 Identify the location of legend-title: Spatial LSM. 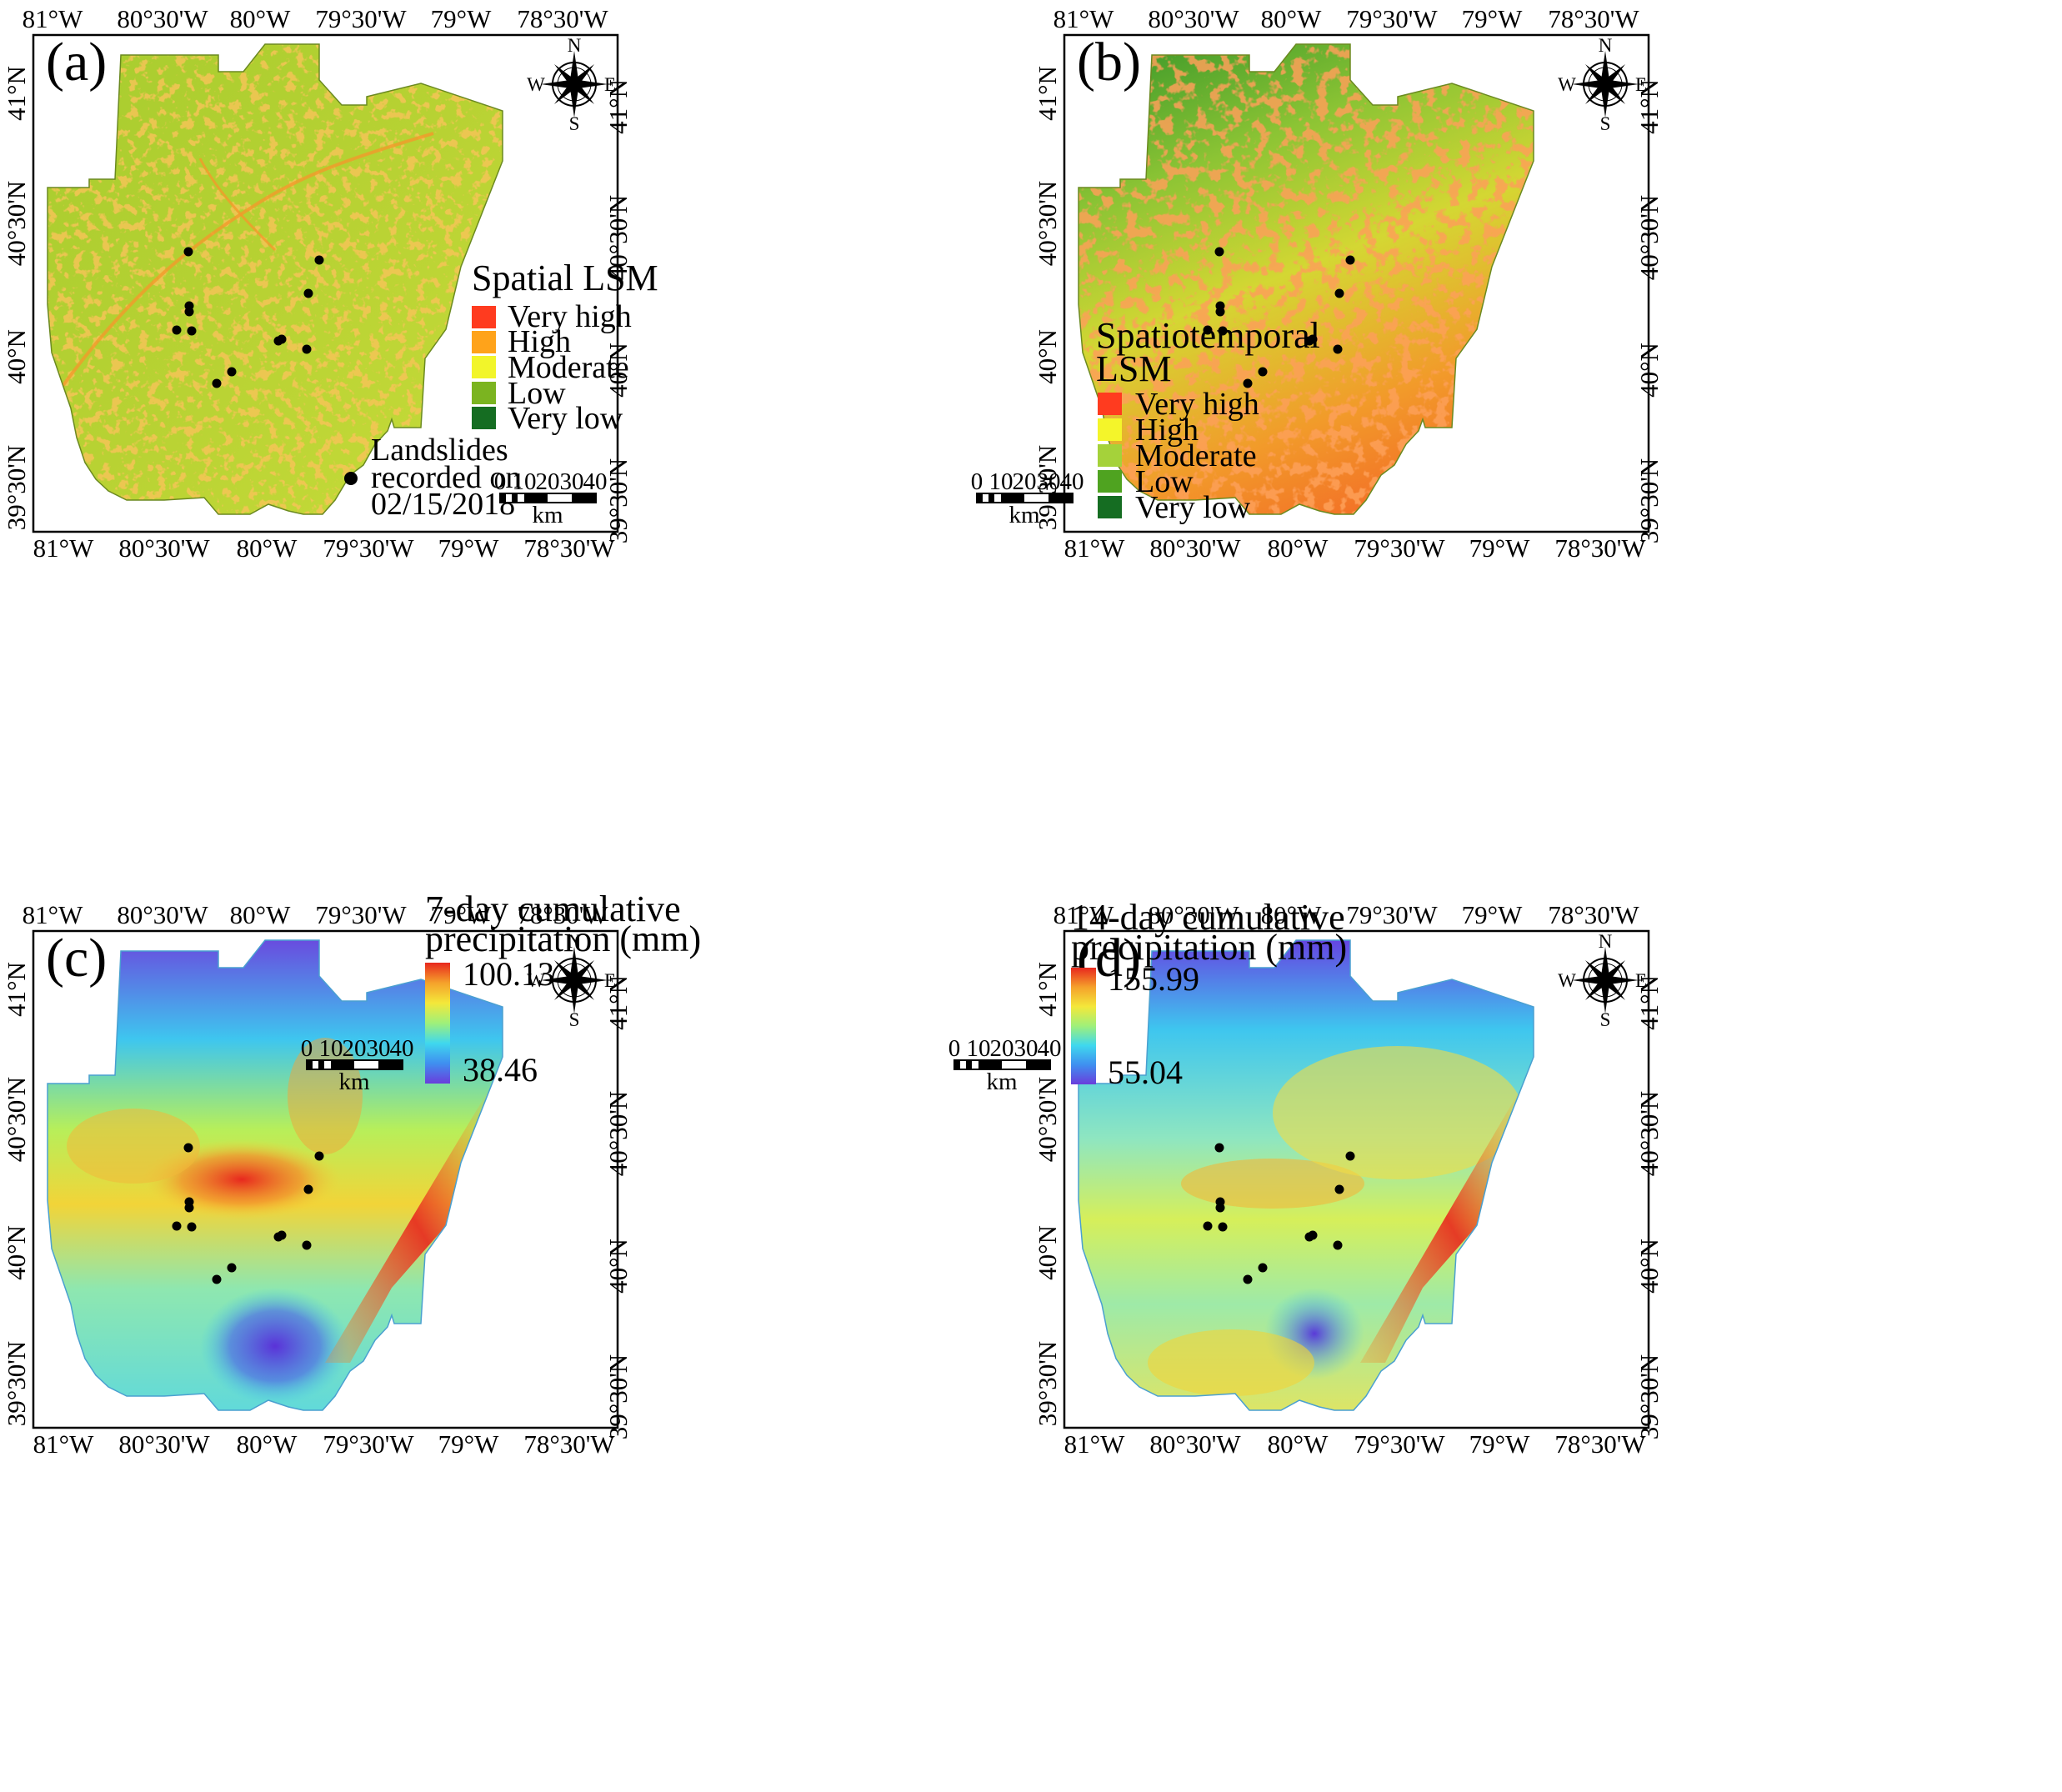
(565, 278).